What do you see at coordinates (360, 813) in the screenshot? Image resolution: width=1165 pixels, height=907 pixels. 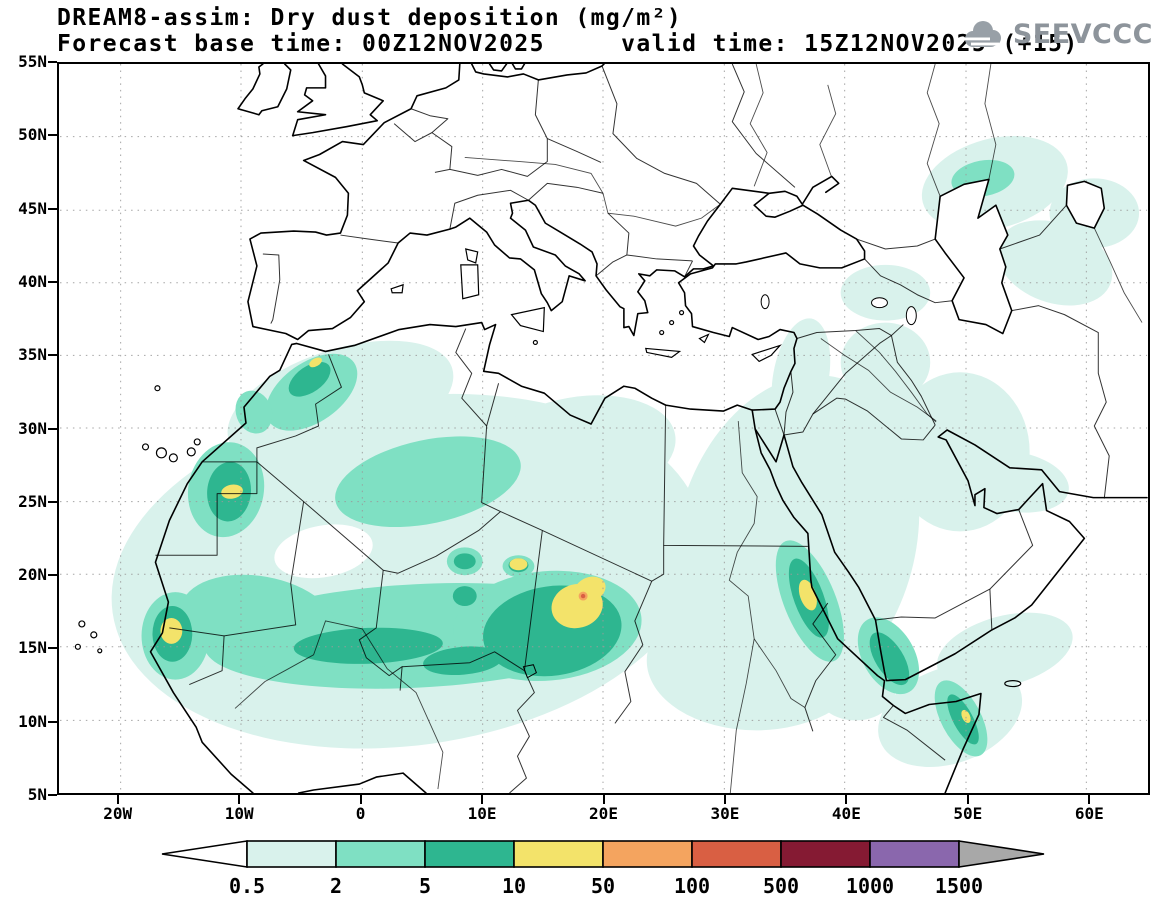 I see `lon-axis-label: 0` at bounding box center [360, 813].